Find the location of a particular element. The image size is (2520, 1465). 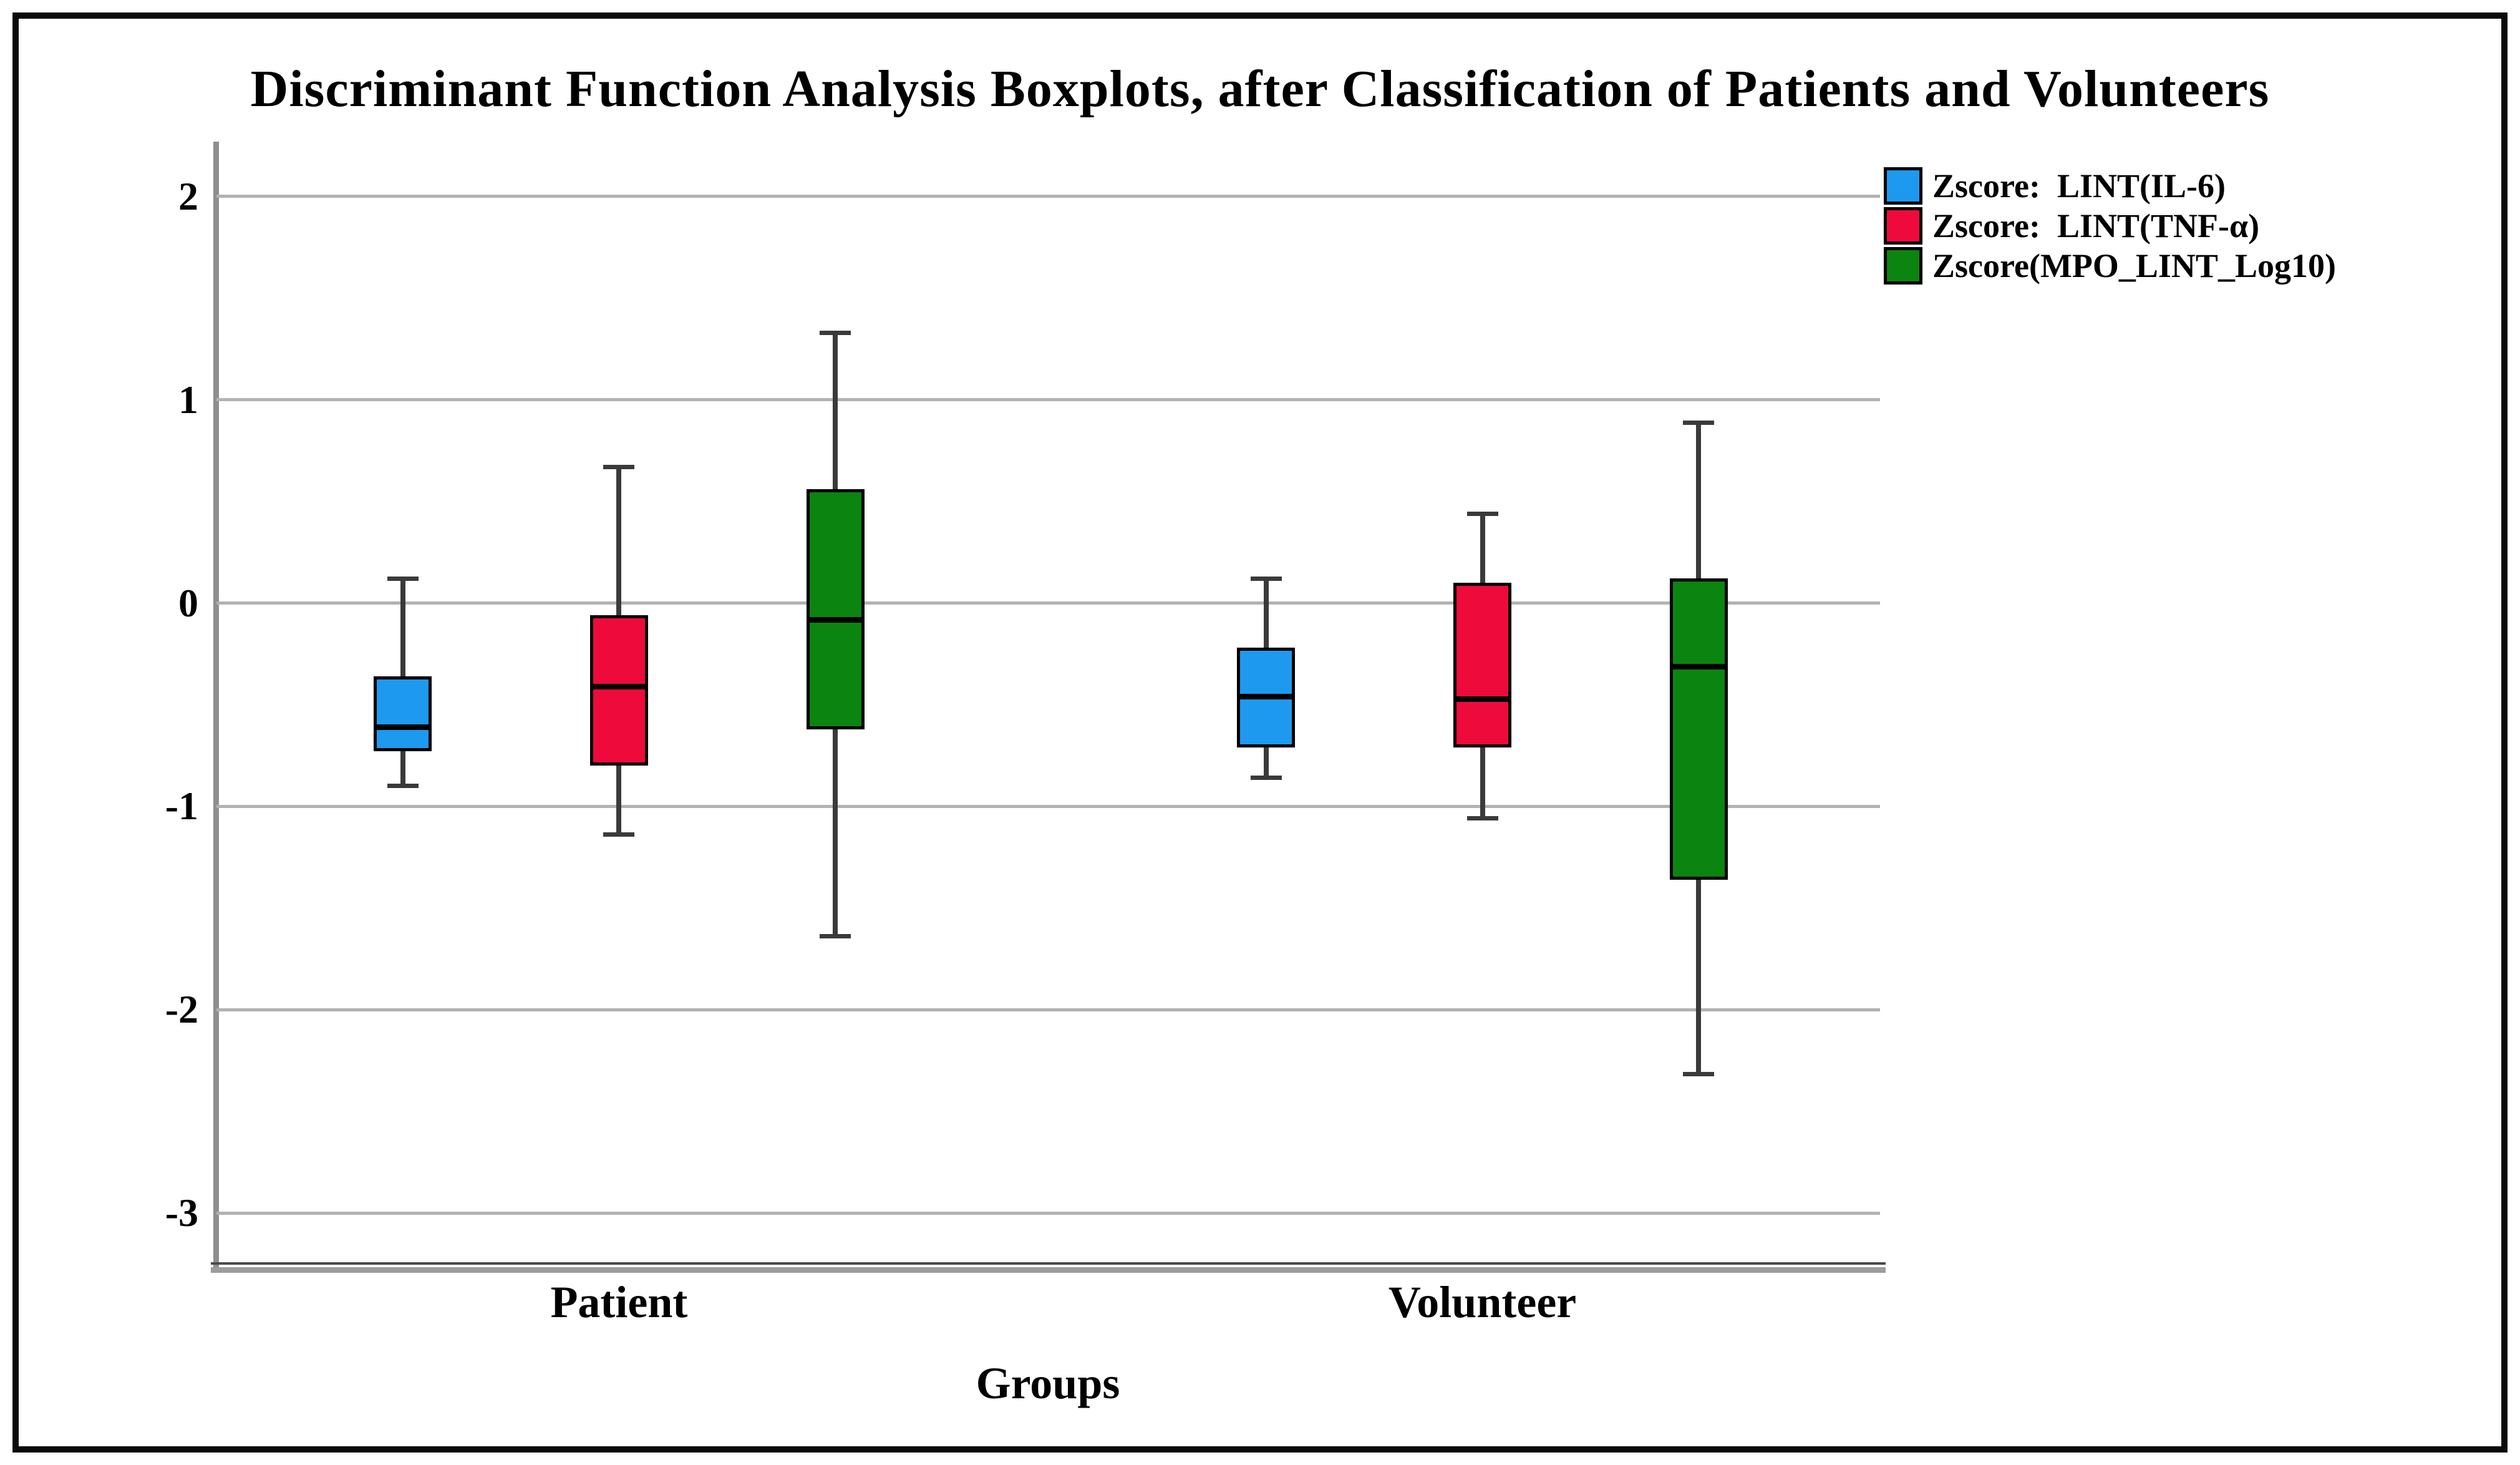

median-line-volunteer-series2 is located at coordinates (1698, 666).